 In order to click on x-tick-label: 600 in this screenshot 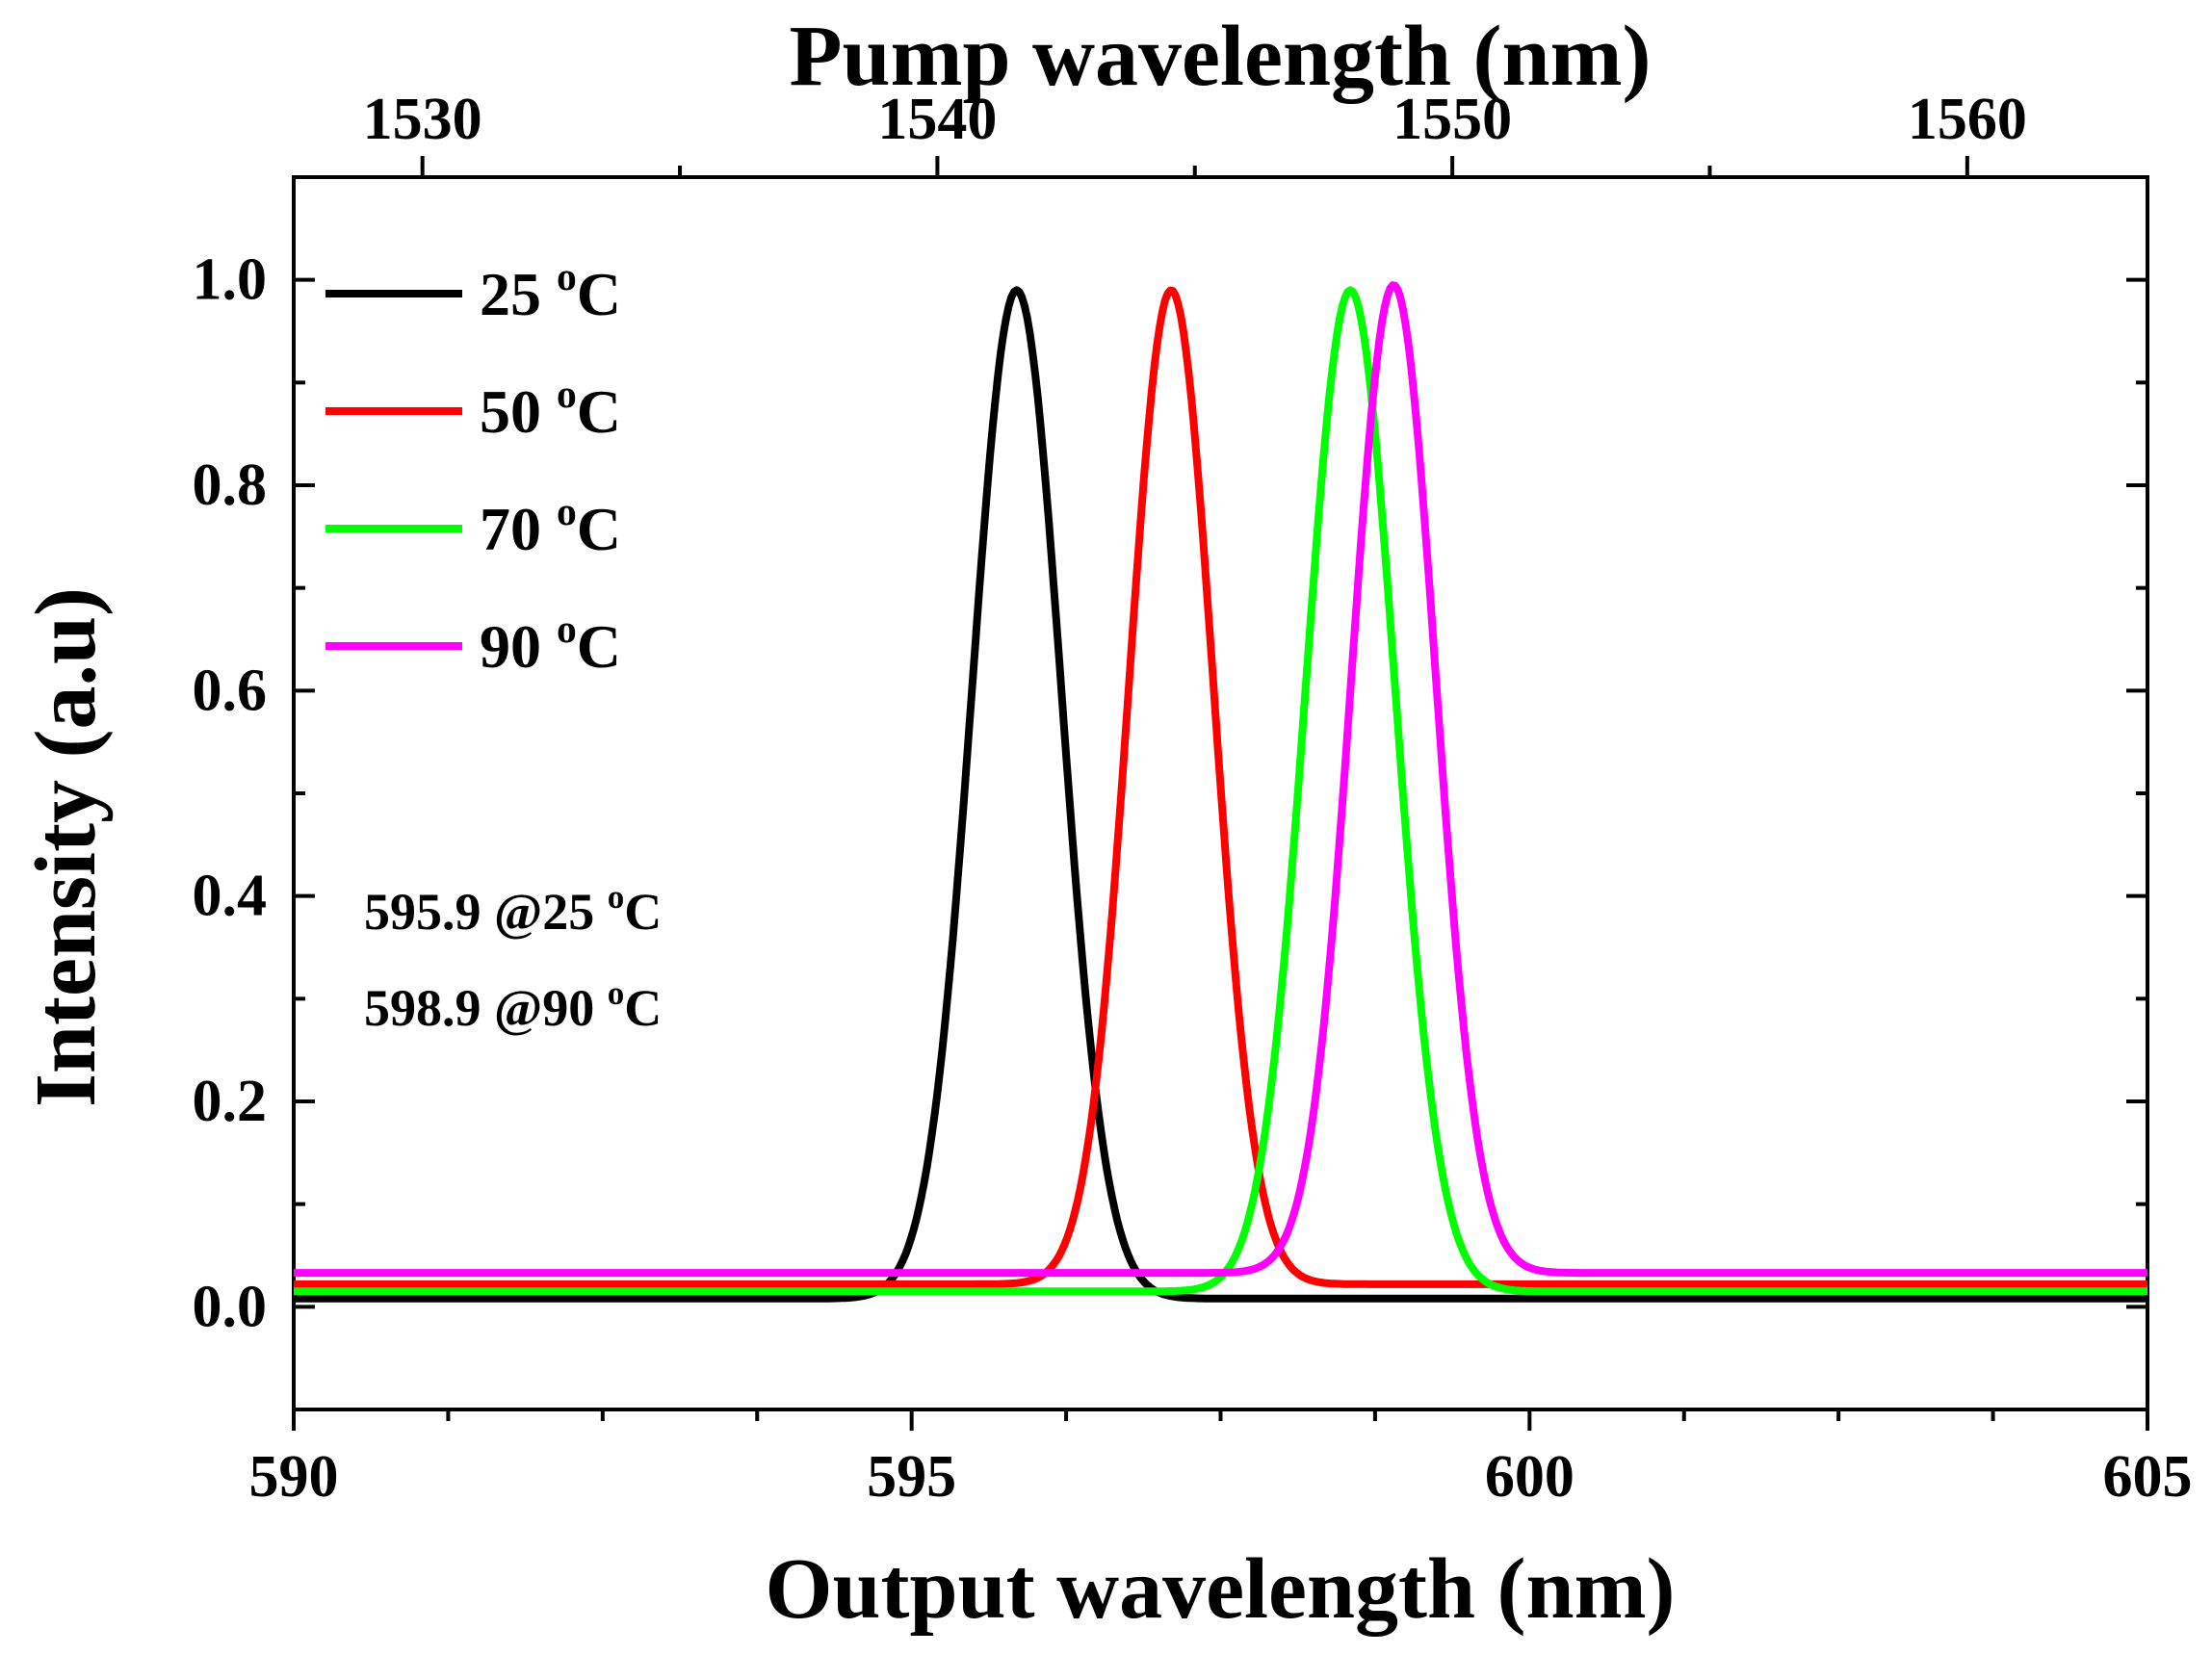, I will do `click(1530, 1477)`.